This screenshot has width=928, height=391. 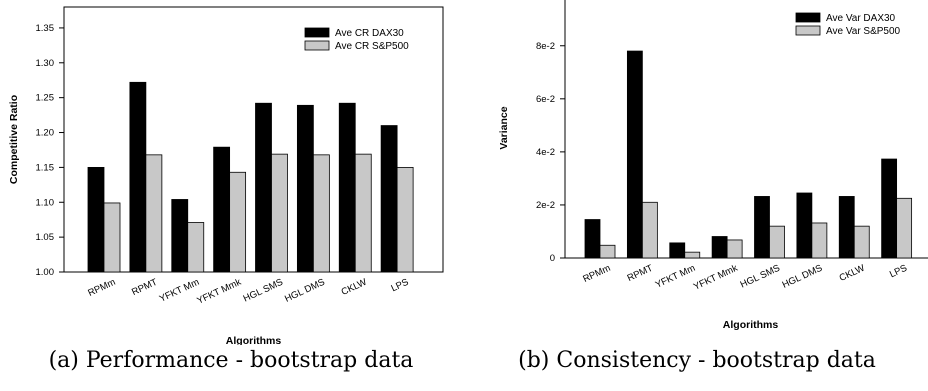 What do you see at coordinates (14, 139) in the screenshot?
I see `y-axis-title: Competitive Ratio` at bounding box center [14, 139].